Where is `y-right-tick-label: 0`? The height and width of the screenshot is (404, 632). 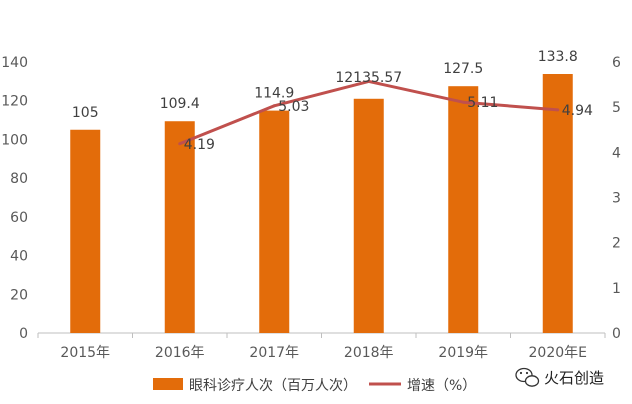 y-right-tick-label: 0 is located at coordinates (616, 334).